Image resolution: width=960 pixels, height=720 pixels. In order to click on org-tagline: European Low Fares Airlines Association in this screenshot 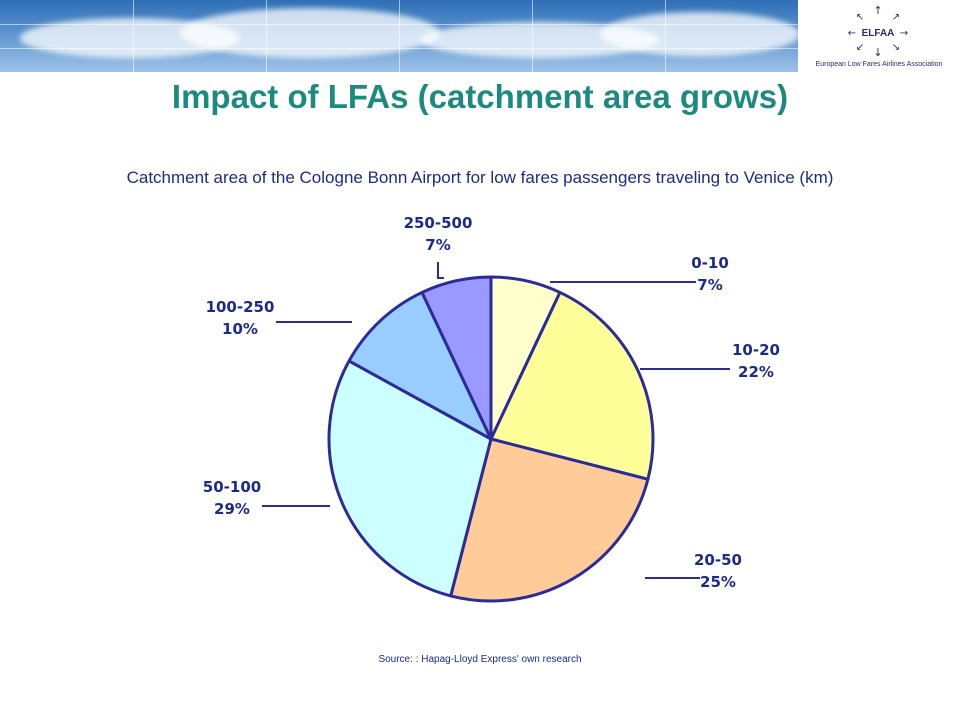, I will do `click(879, 64)`.